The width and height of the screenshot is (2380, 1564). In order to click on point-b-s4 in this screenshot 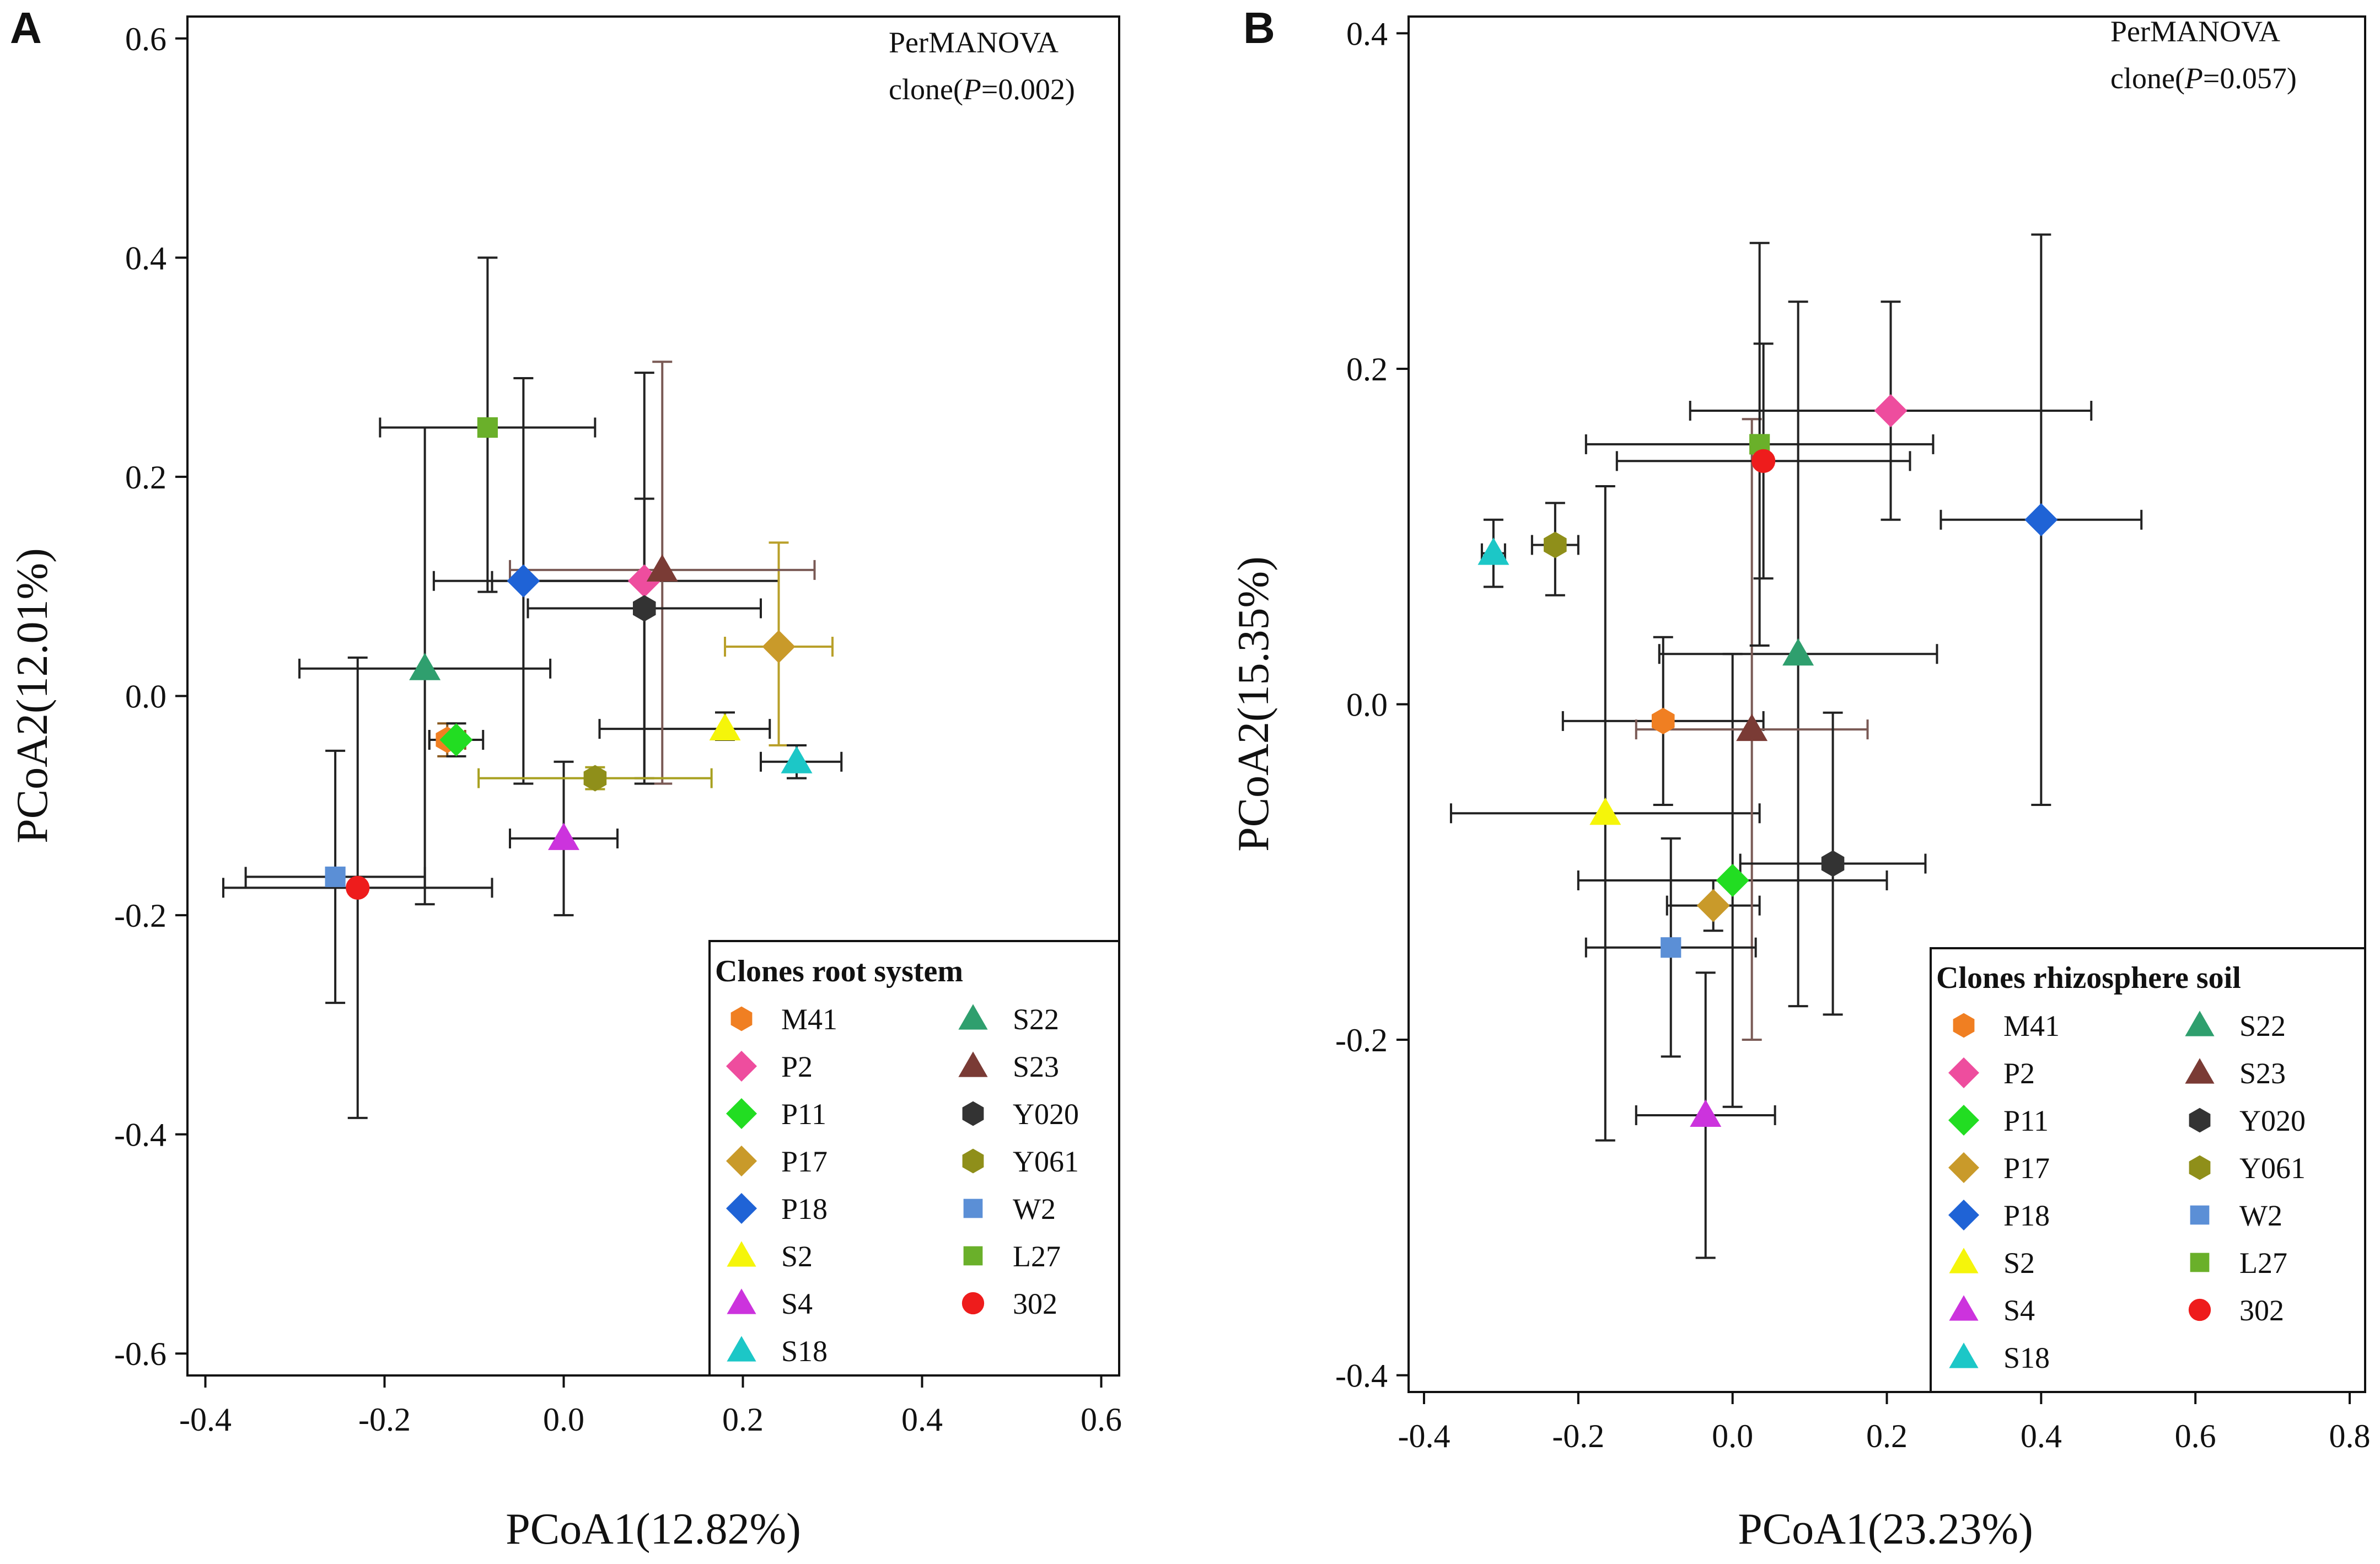, I will do `click(1706, 1113)`.